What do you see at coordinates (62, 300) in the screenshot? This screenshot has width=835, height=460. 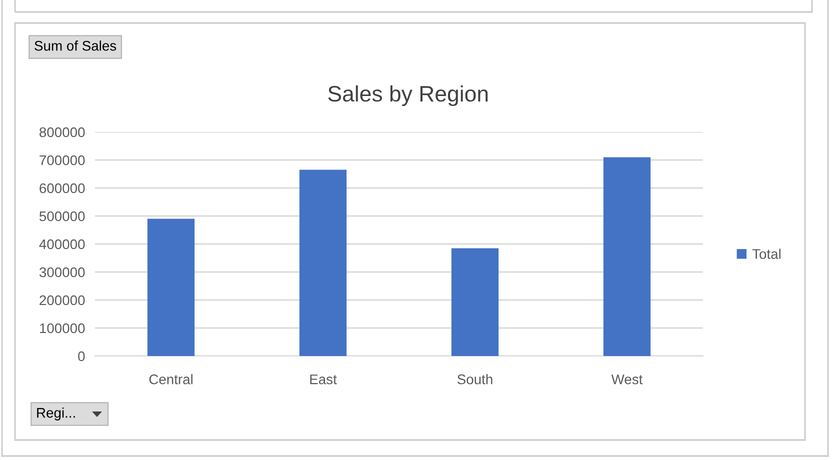 I see `y-tick-label: 200000` at bounding box center [62, 300].